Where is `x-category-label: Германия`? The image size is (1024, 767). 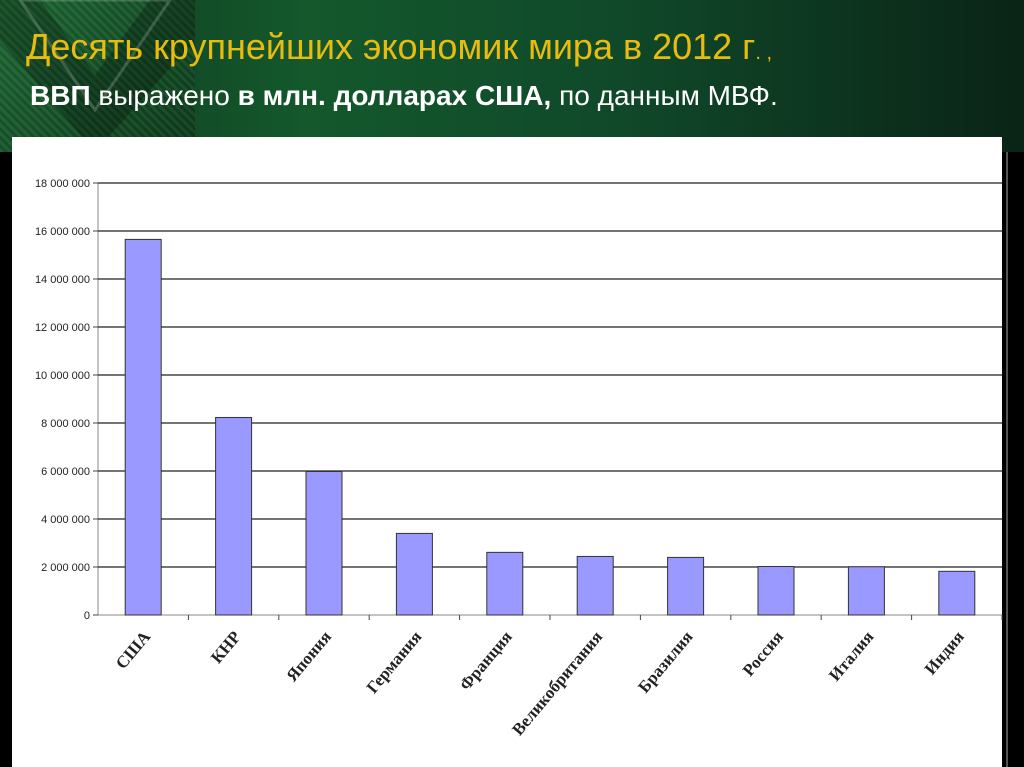
x-category-label: Германия is located at coordinates (394, 662).